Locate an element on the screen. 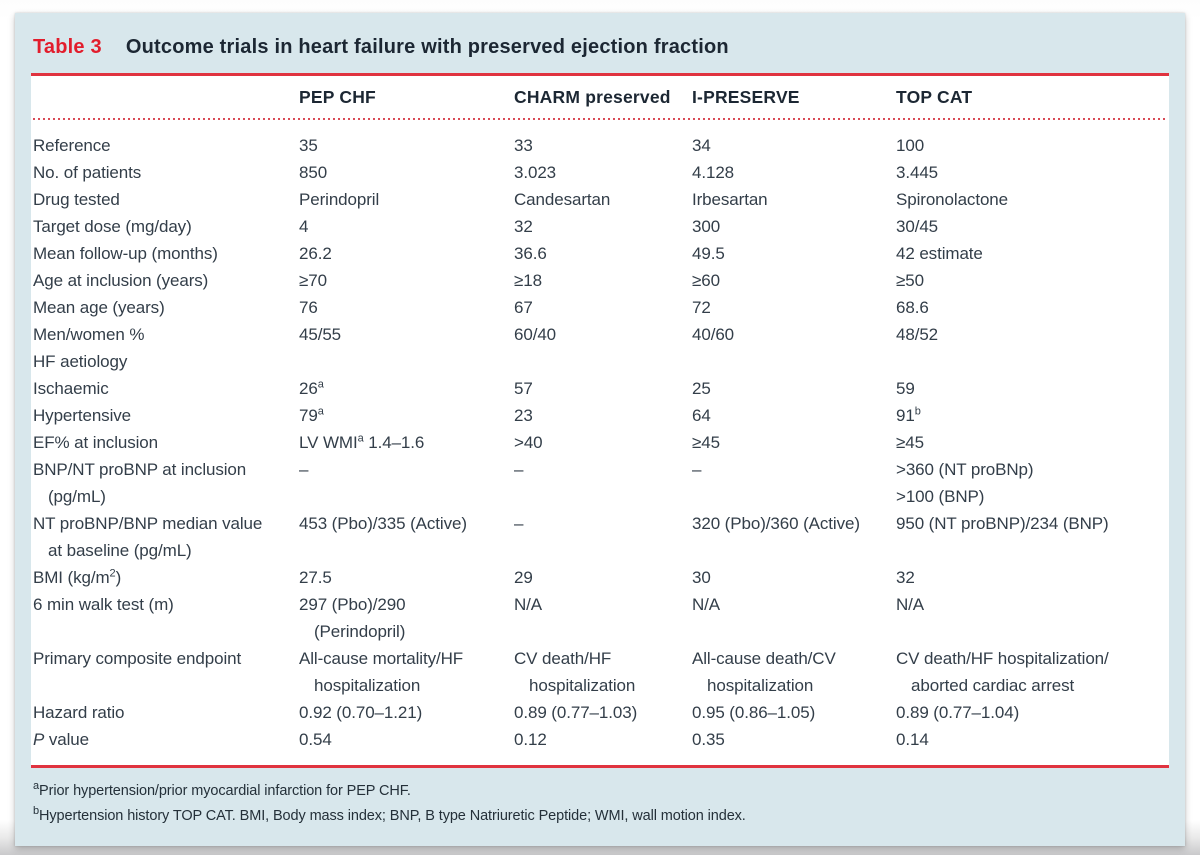 This screenshot has height=855, width=1200. value-cell: 0.95 (0.86–1.05) is located at coordinates (754, 712).